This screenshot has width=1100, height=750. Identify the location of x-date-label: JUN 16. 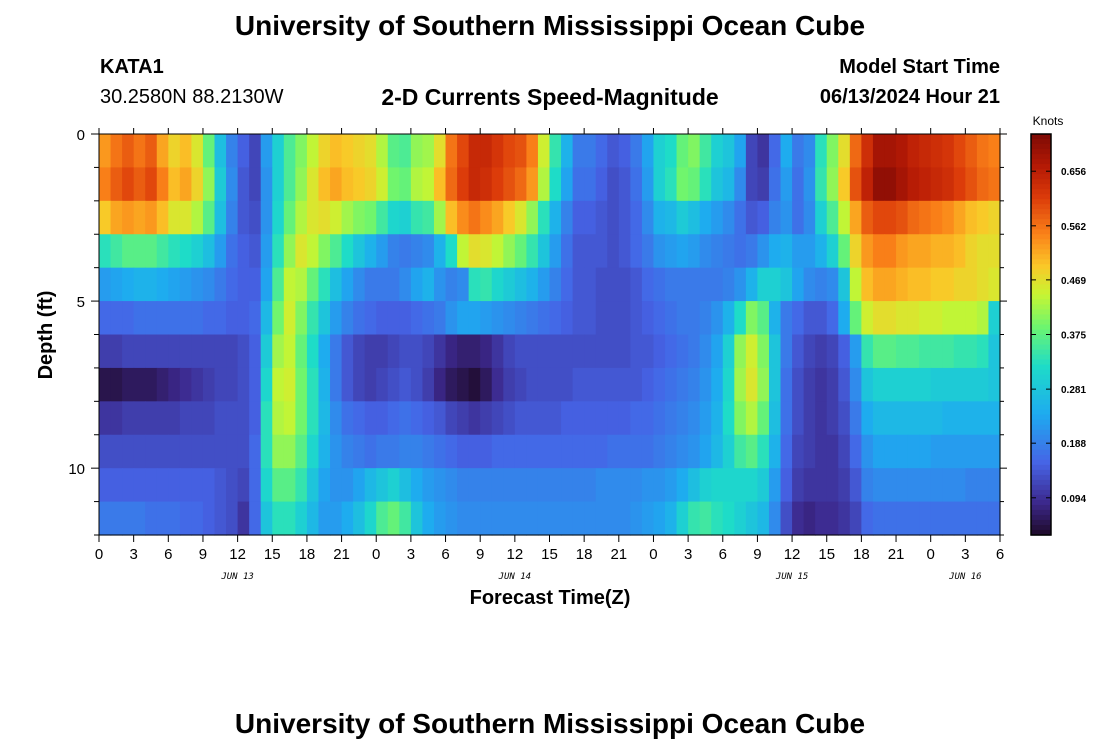
(965, 577).